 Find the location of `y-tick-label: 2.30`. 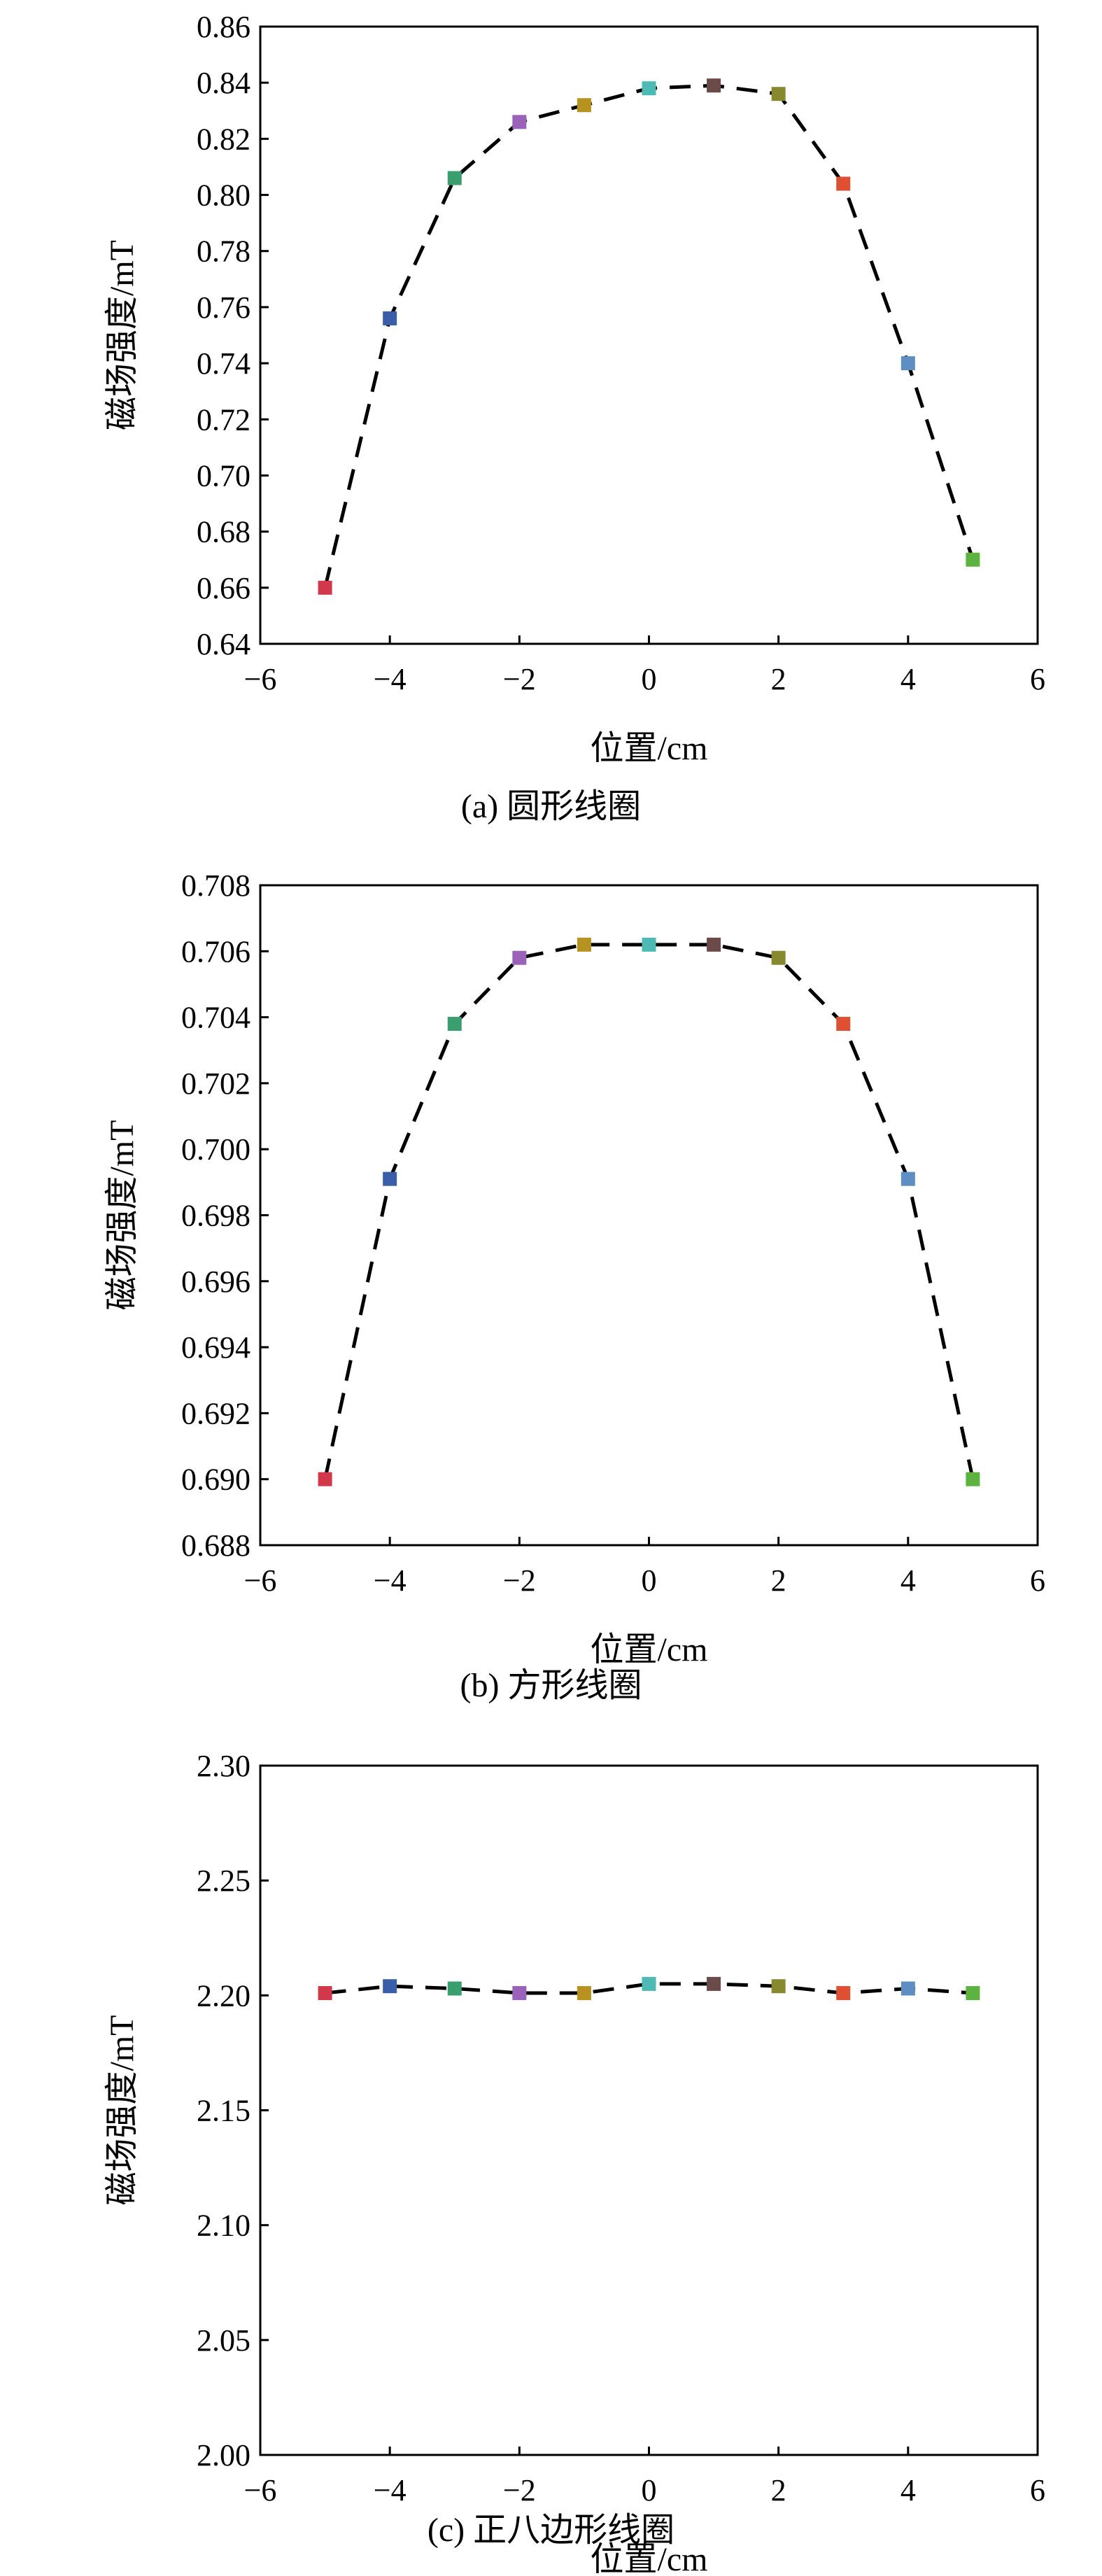

y-tick-label: 2.30 is located at coordinates (223, 1766).